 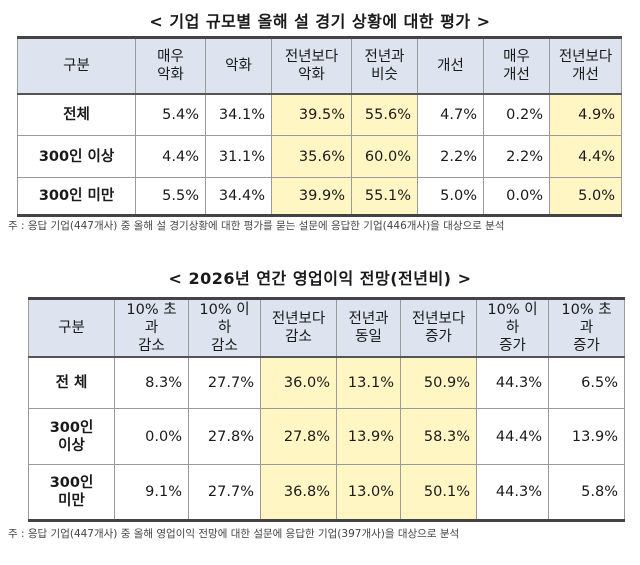 I want to click on table2-cell: 36.0%, so click(x=298, y=382).